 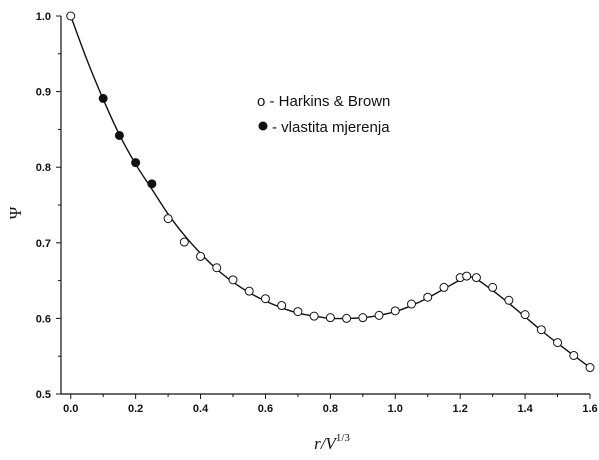 I want to click on x-tick-label: 0.4, so click(x=201, y=409).